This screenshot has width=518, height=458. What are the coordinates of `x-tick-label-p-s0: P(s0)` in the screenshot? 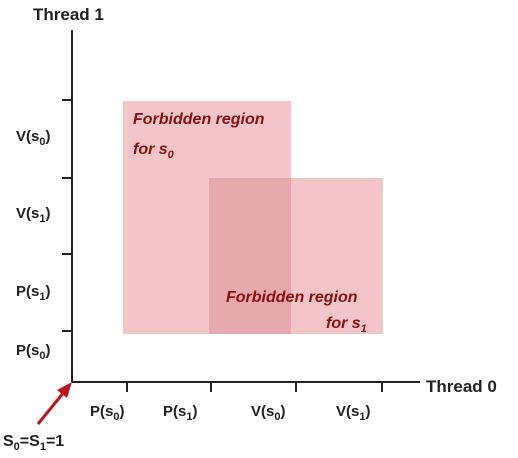 It's located at (107, 413).